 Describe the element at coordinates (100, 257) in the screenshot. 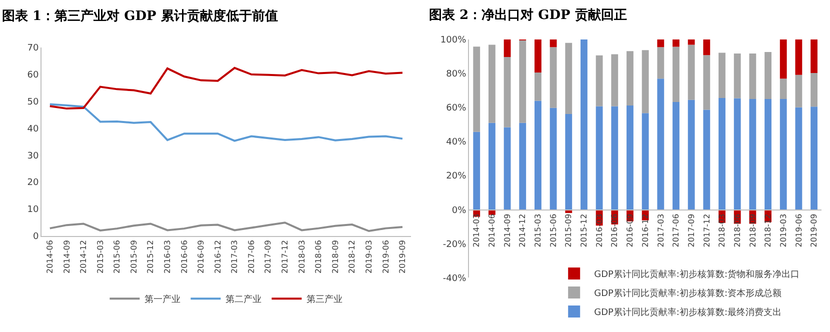

I see `x-tick-label: 2015-03` at that location.